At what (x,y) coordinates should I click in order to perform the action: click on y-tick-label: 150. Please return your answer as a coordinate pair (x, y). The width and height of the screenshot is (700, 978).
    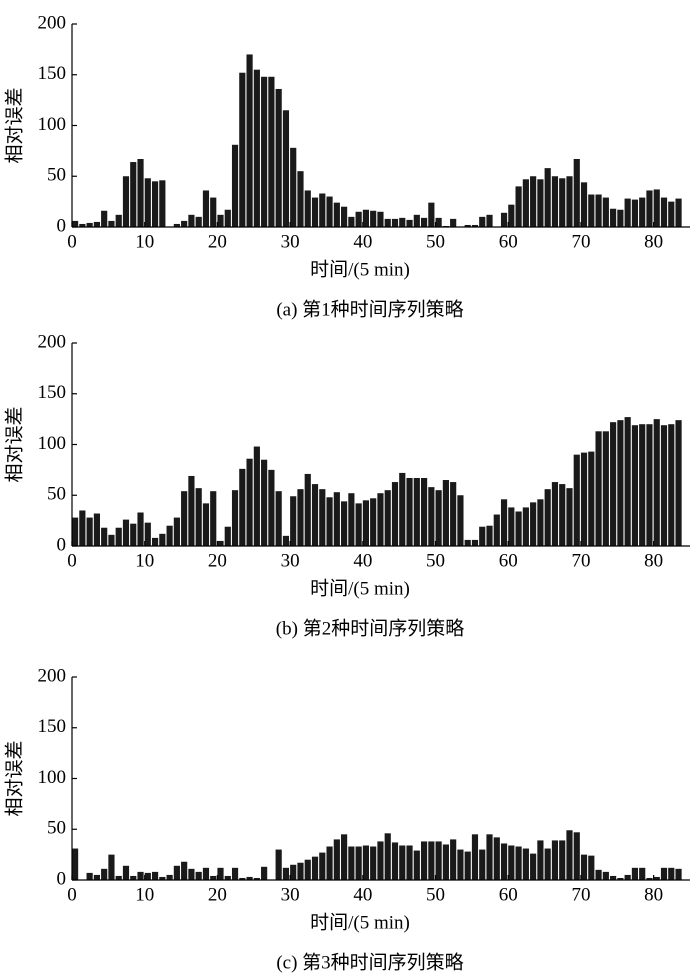
    Looking at the image, I should click on (52, 73).